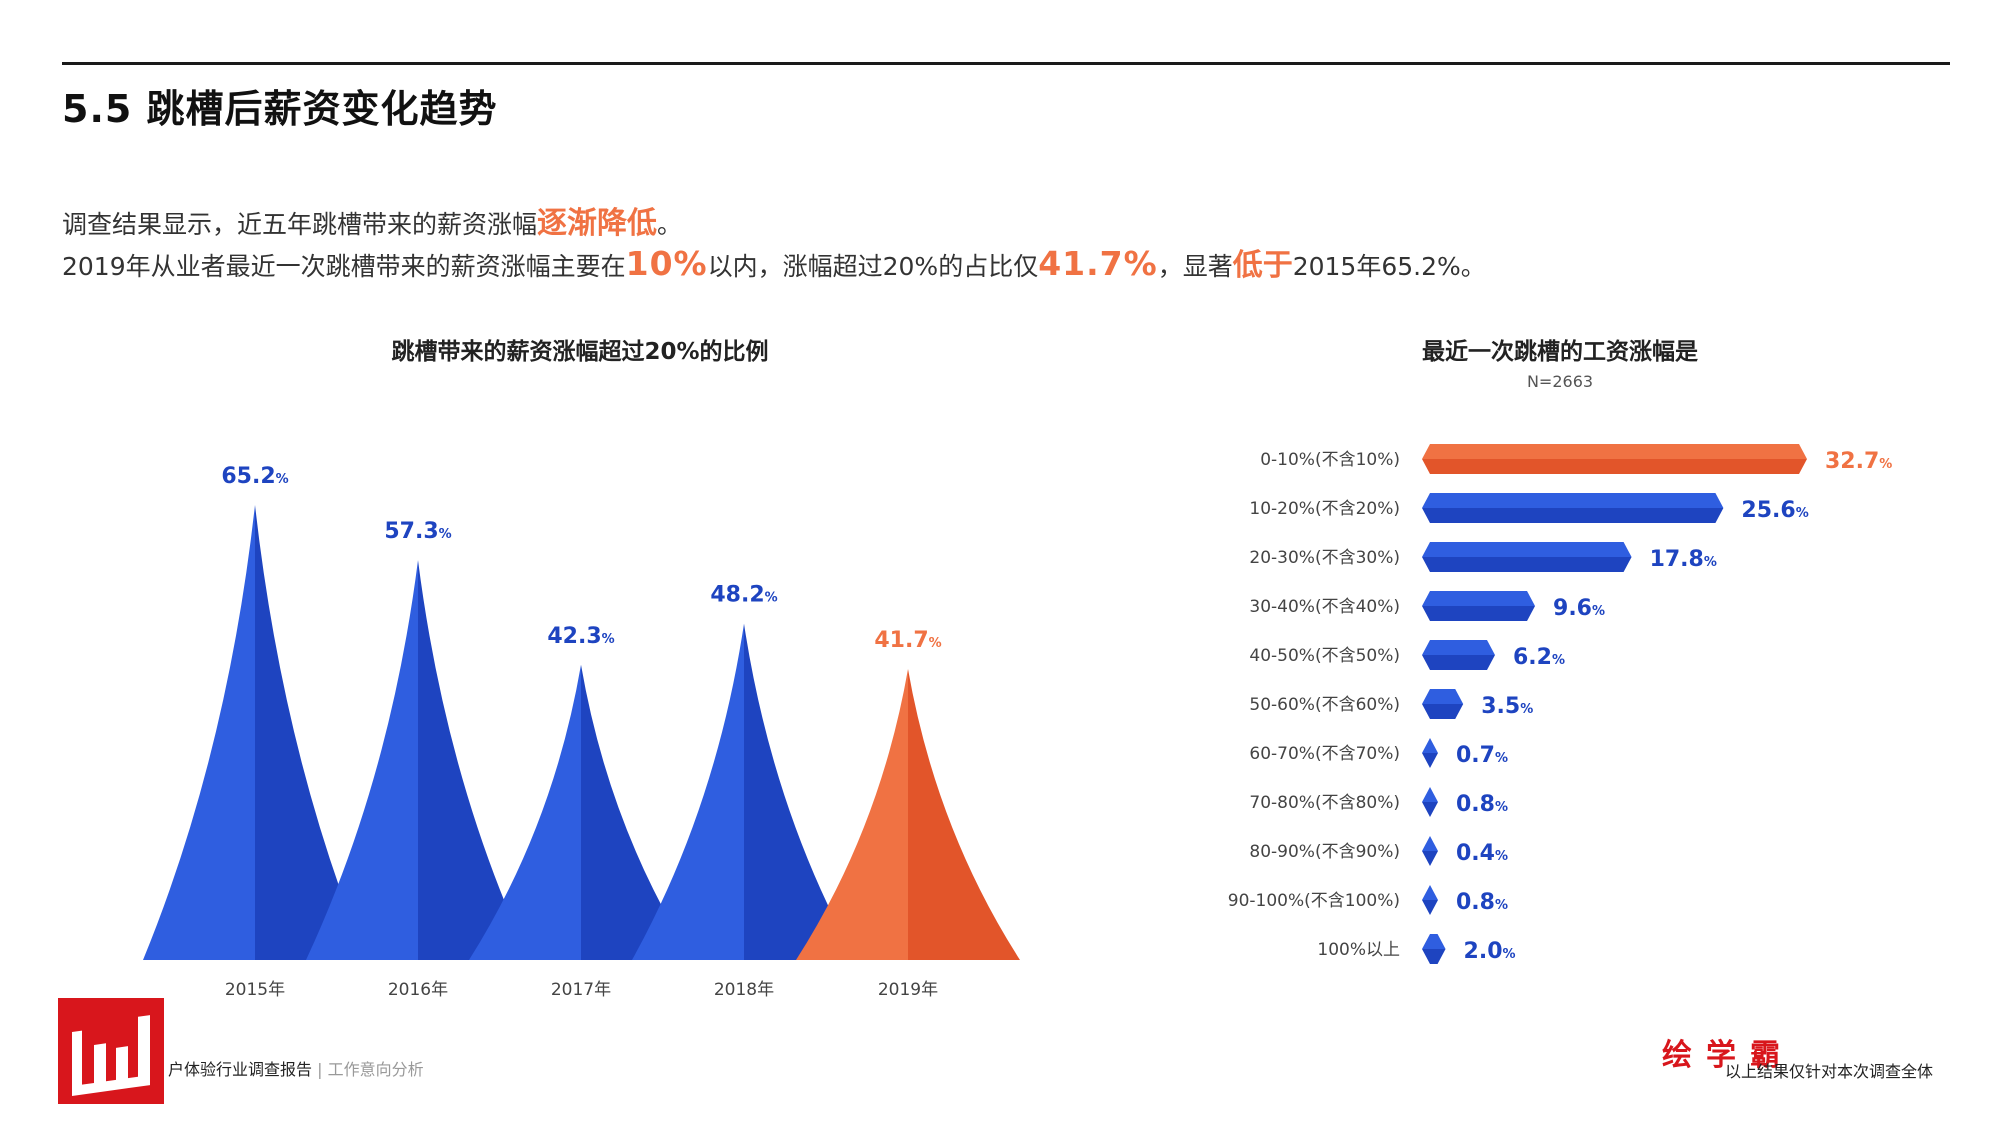 Image resolution: width=2000 pixels, height=1135 pixels. Describe the element at coordinates (1324, 656) in the screenshot. I see `hbar-category-label: 40-50%(不含50%)` at that location.